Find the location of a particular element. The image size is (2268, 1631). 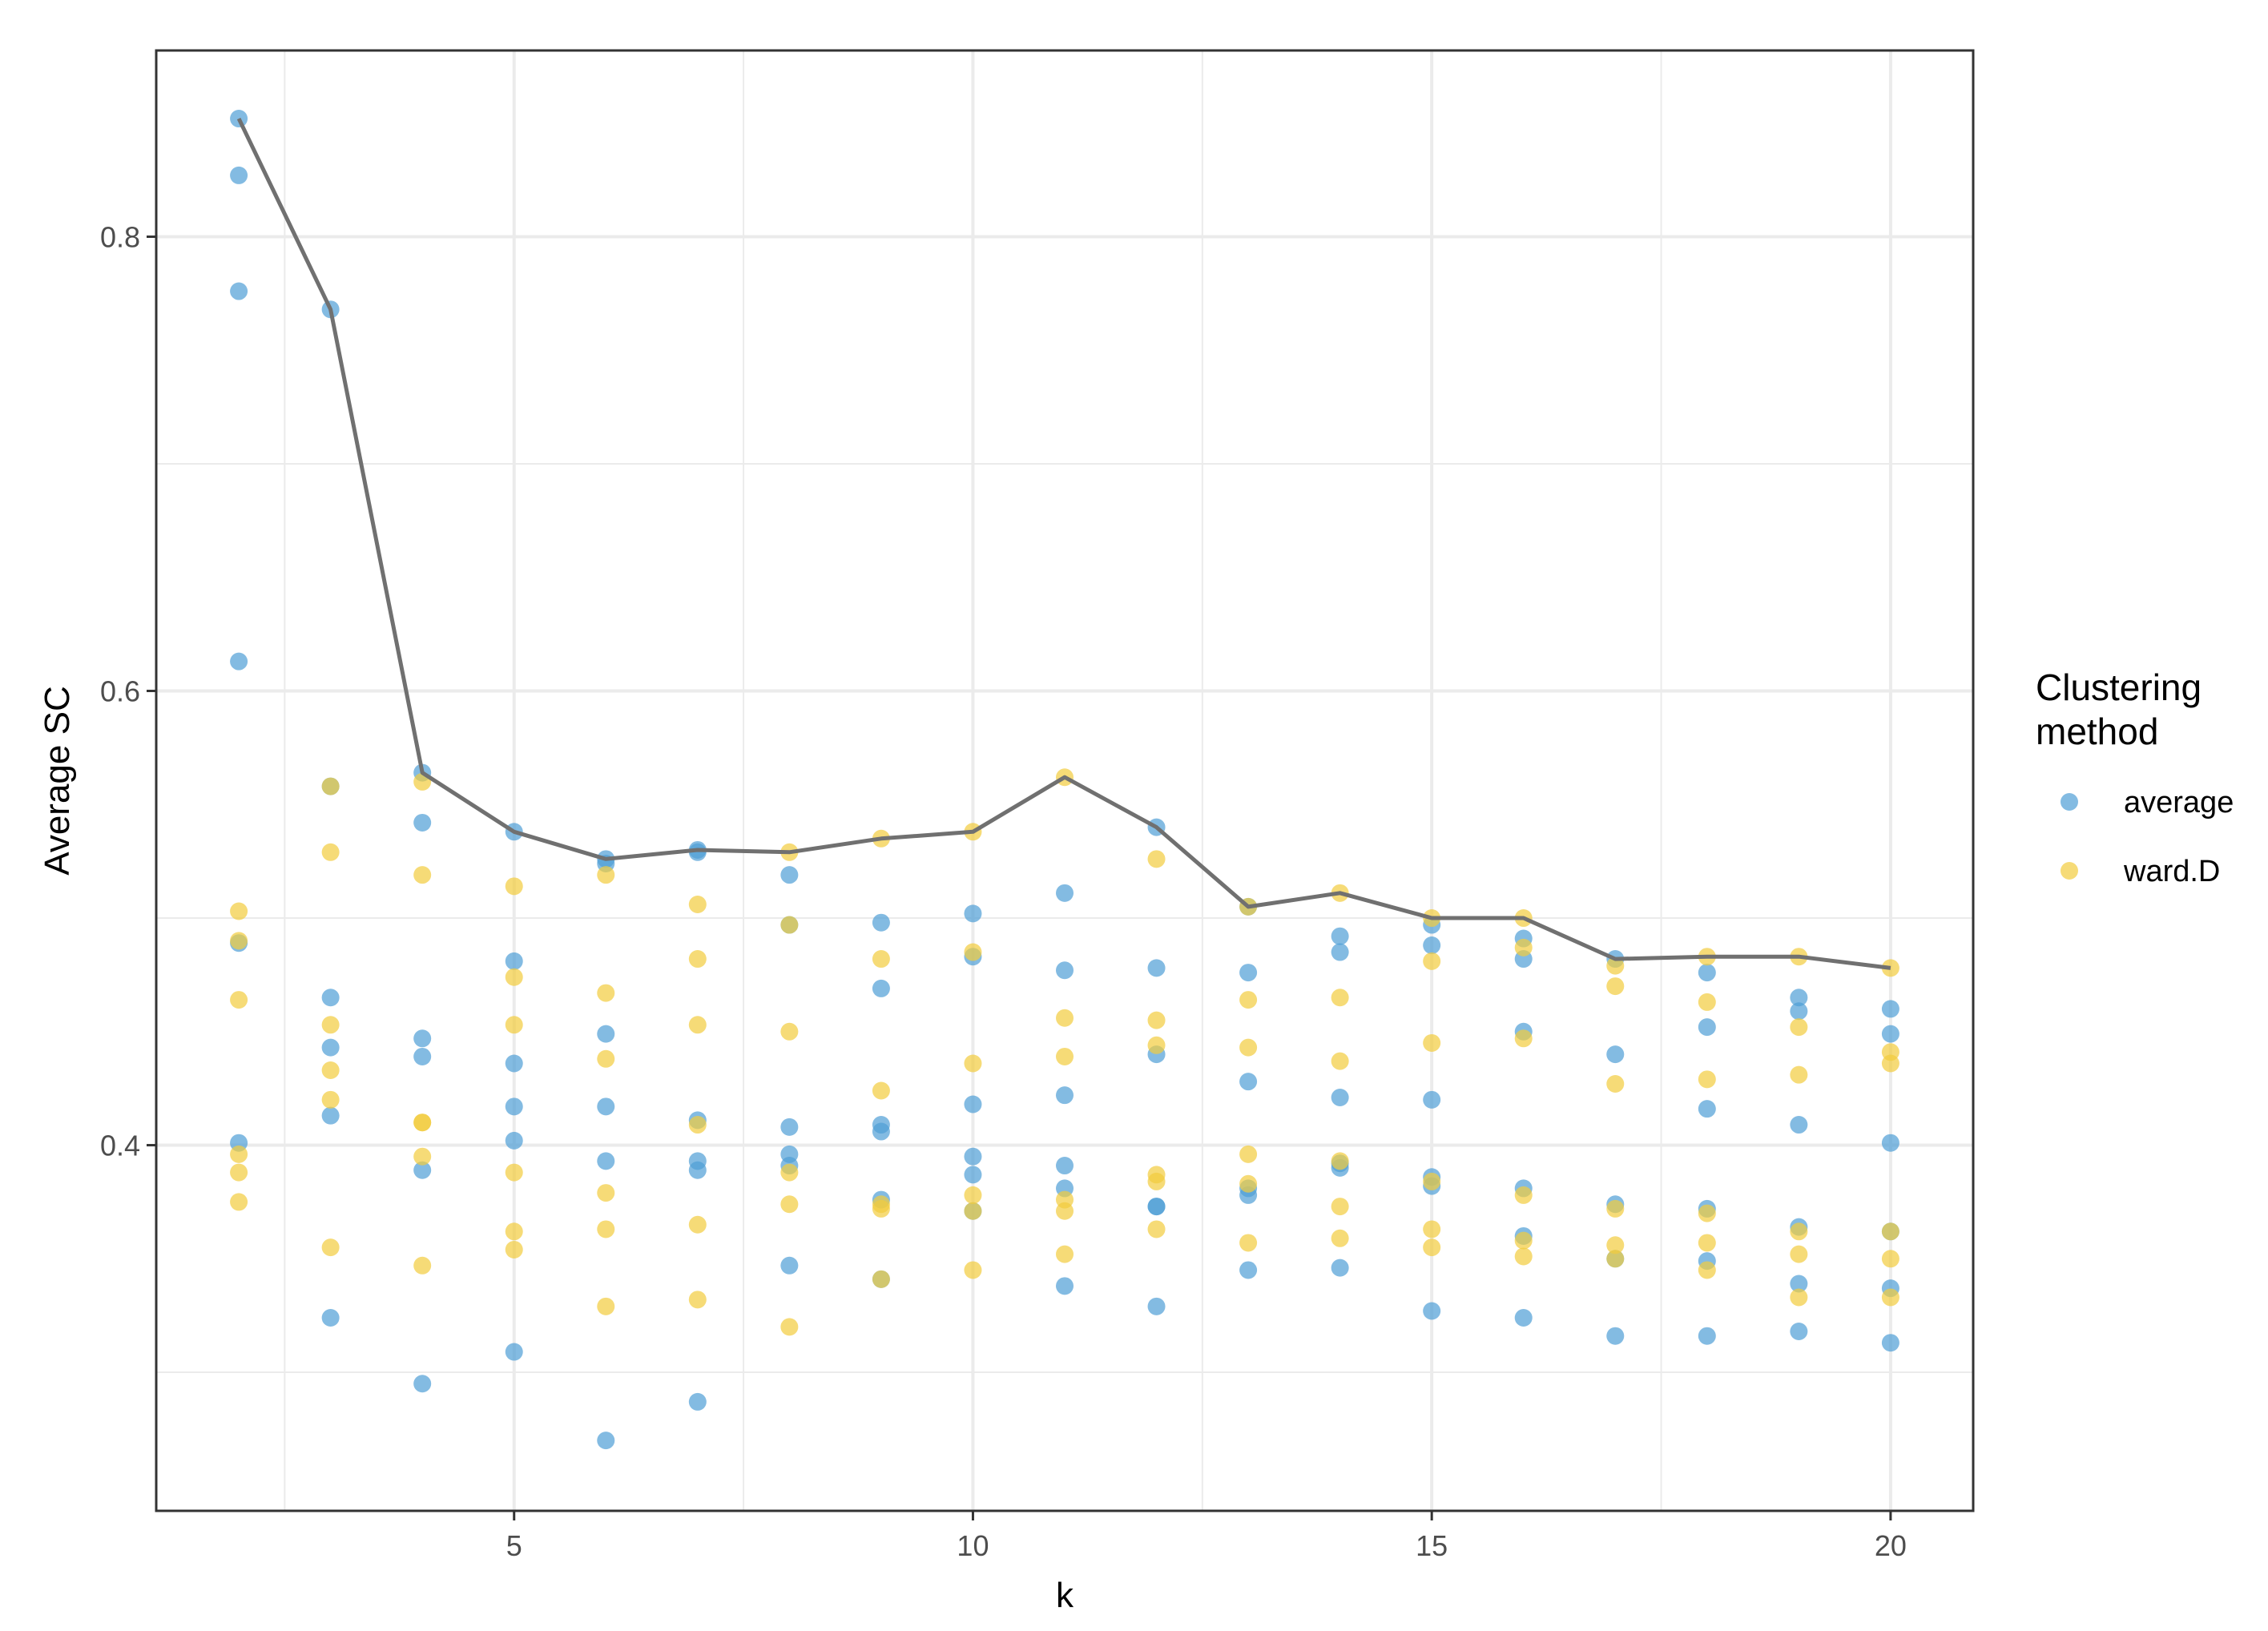

legend-label-ward-d: ward.D is located at coordinates (2171, 871).